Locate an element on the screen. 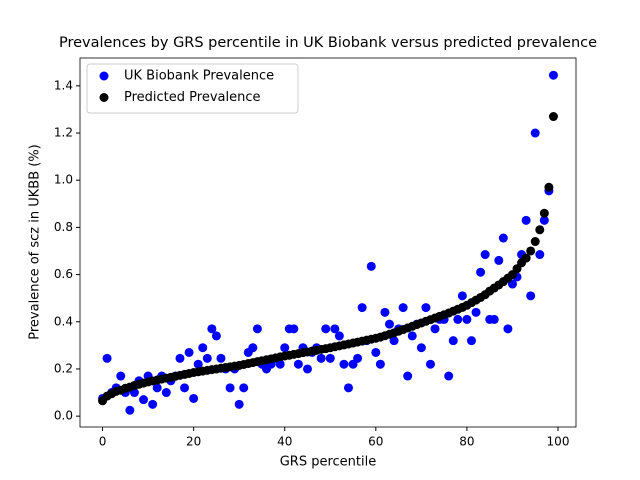 This screenshot has width=640, height=480. y-tick-label: 1.2 is located at coordinates (63, 133).